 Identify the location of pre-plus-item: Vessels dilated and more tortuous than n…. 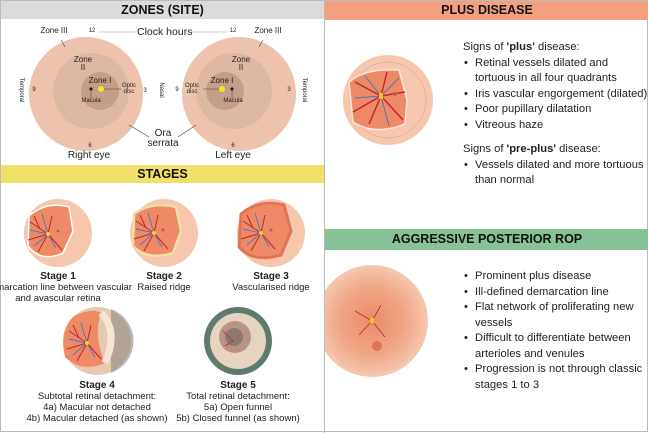
(555, 173).